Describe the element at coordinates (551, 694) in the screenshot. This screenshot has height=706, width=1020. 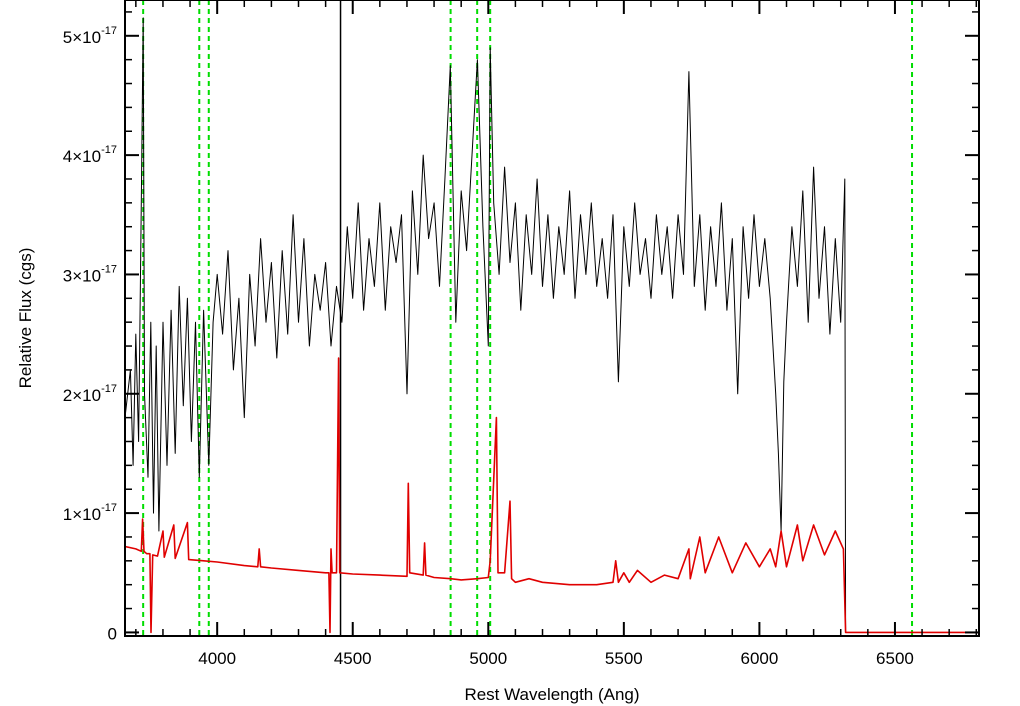
I see `x-axis-label: Rest Wavelength (Ang)` at that location.